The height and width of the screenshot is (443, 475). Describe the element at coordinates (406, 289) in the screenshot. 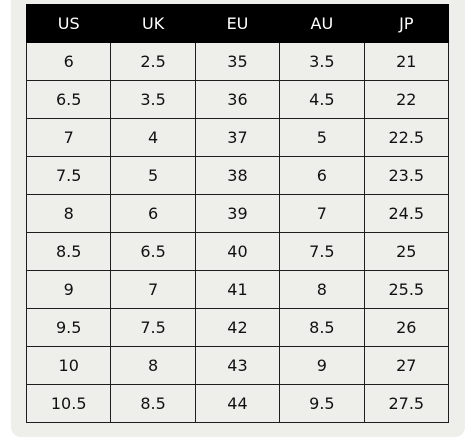

I see `size-cell-jp: 25.5` at that location.